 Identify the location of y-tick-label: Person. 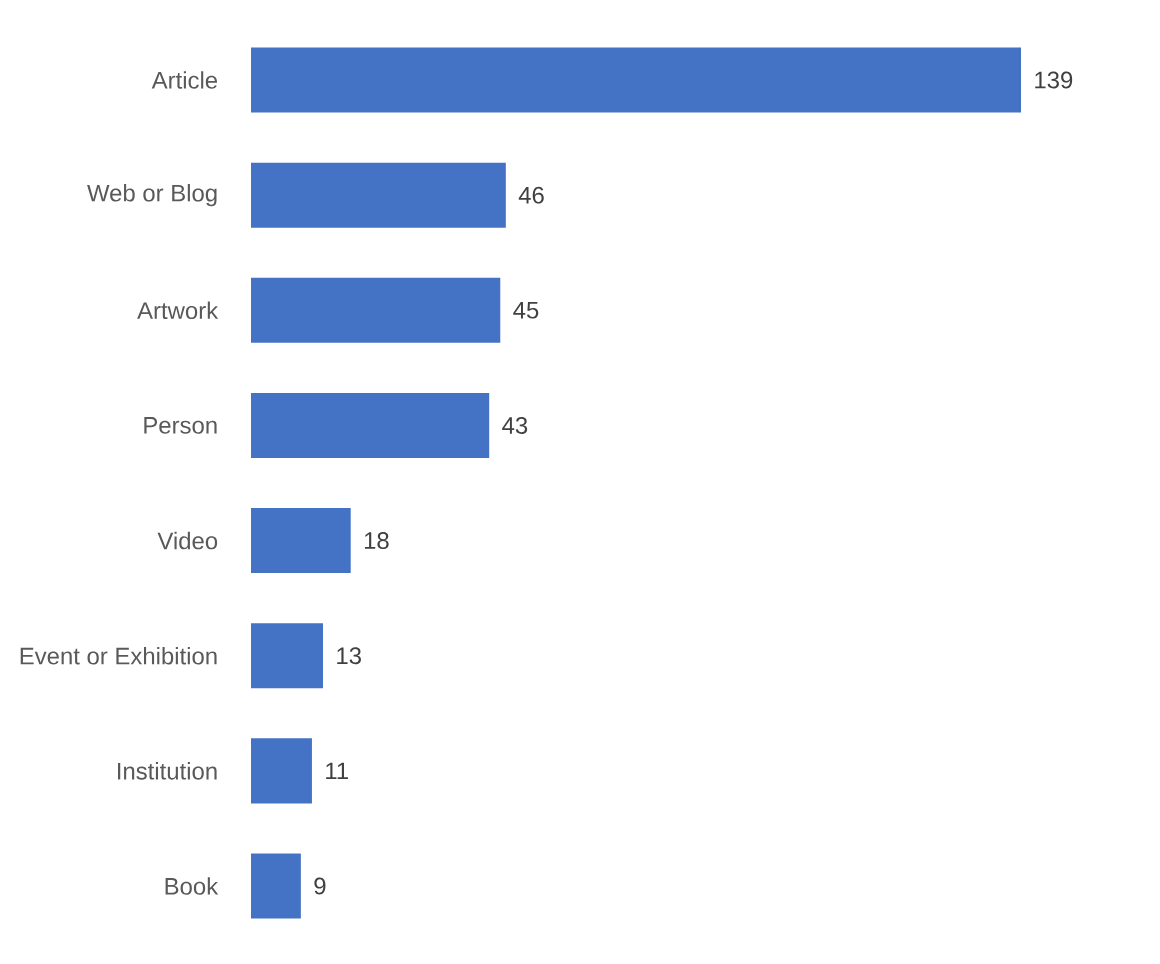
(180, 425).